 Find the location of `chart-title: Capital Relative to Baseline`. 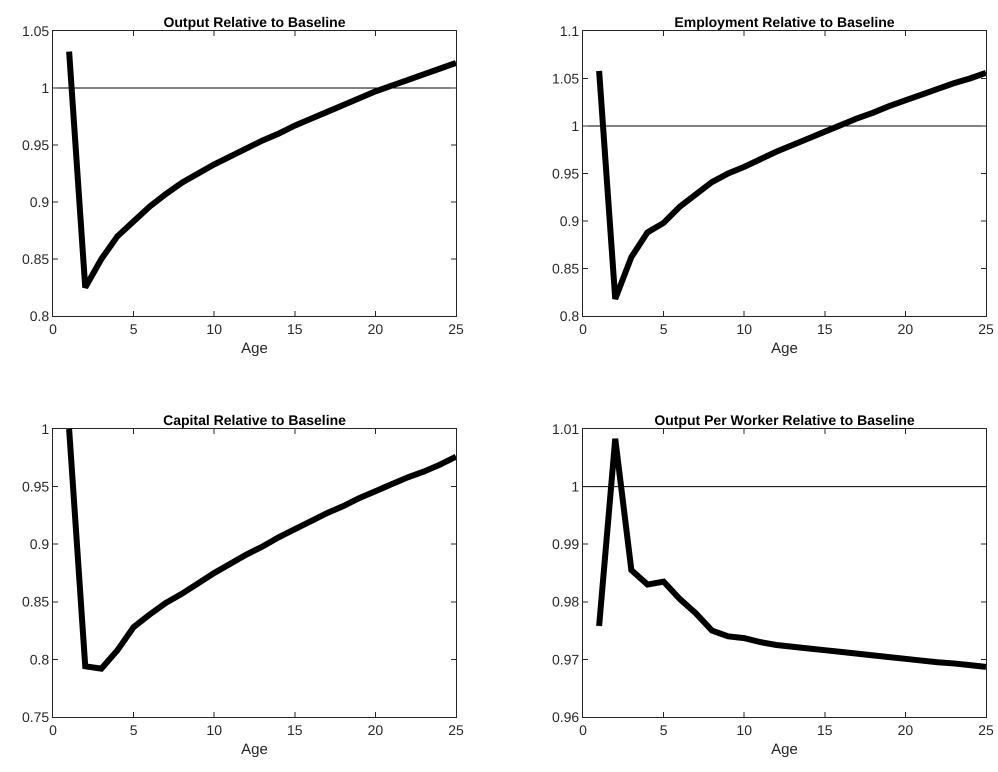

chart-title: Capital Relative to Baseline is located at coordinates (254, 420).